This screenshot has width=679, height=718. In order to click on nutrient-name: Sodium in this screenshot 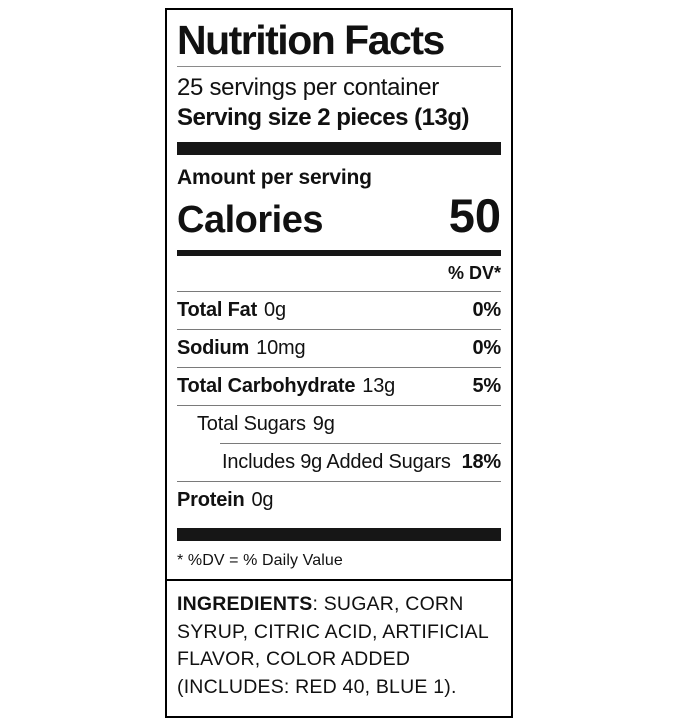, I will do `click(213, 347)`.